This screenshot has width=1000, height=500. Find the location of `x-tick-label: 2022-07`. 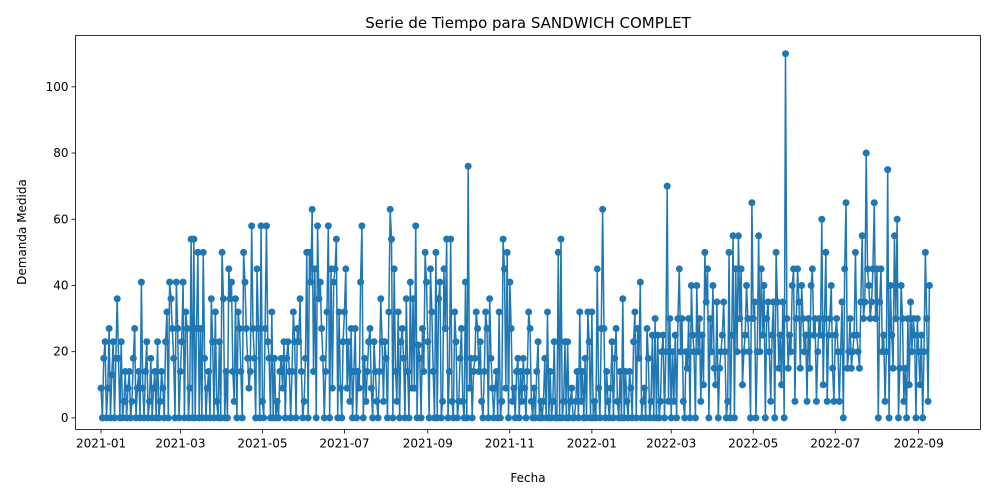

x-tick-label: 2022-07 is located at coordinates (835, 444).